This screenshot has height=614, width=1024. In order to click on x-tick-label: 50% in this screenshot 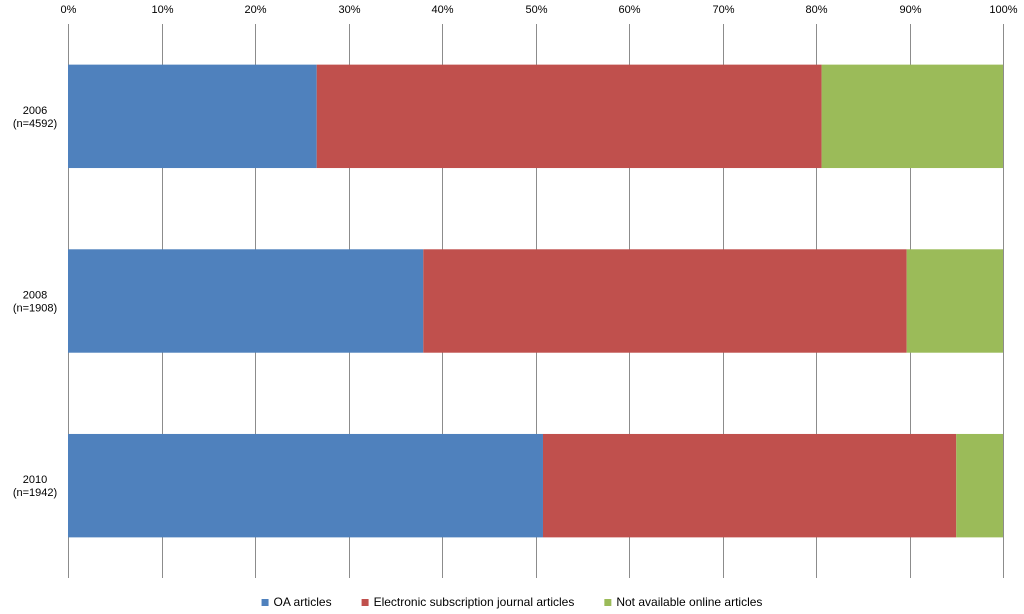, I will do `click(536, 10)`.